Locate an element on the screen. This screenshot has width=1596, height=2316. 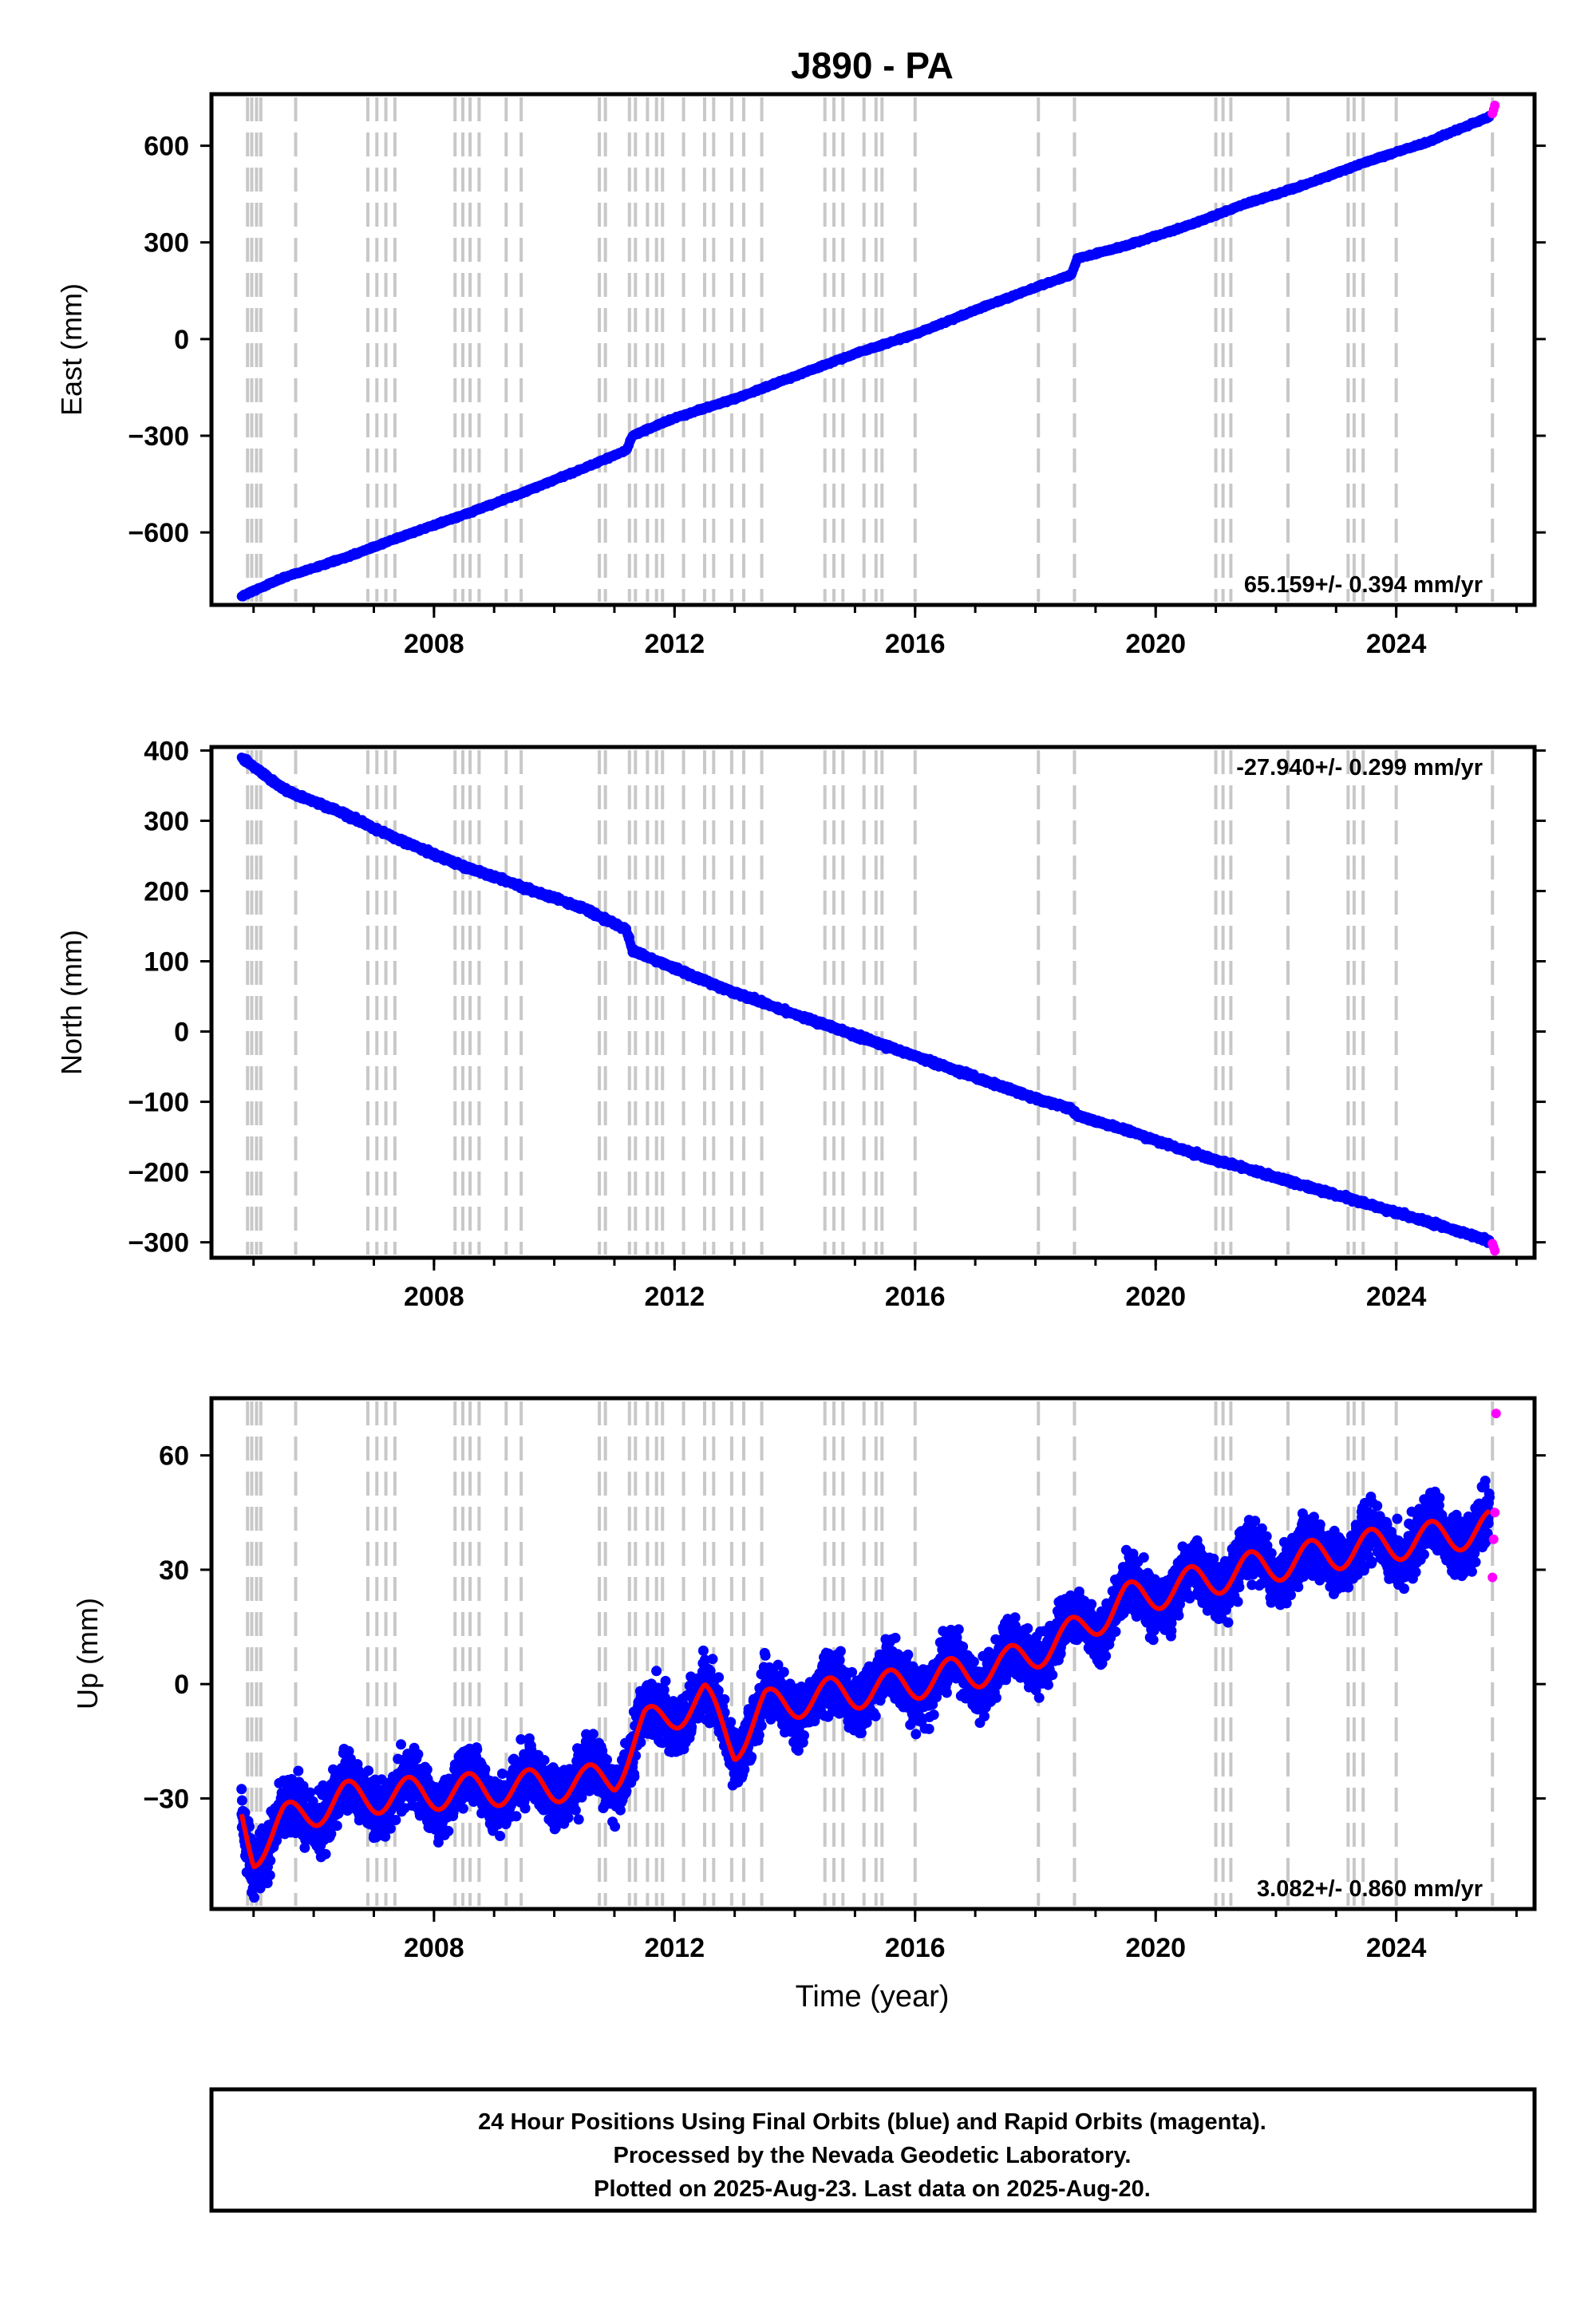
north-ytick-label-3: 0 is located at coordinates (181, 1033).